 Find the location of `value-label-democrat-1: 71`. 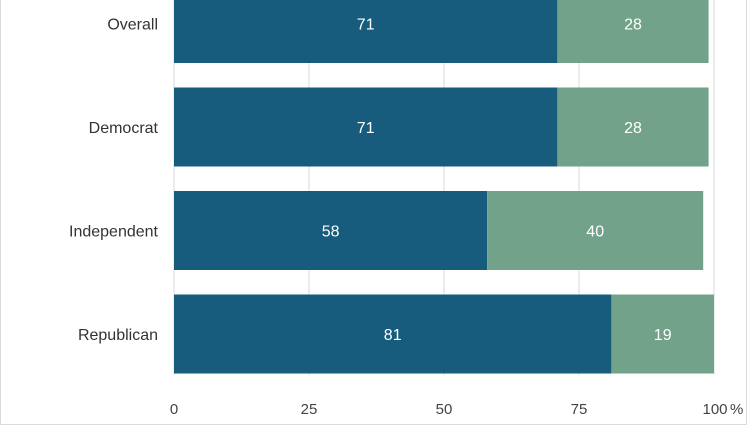

value-label-democrat-1: 71 is located at coordinates (366, 128).